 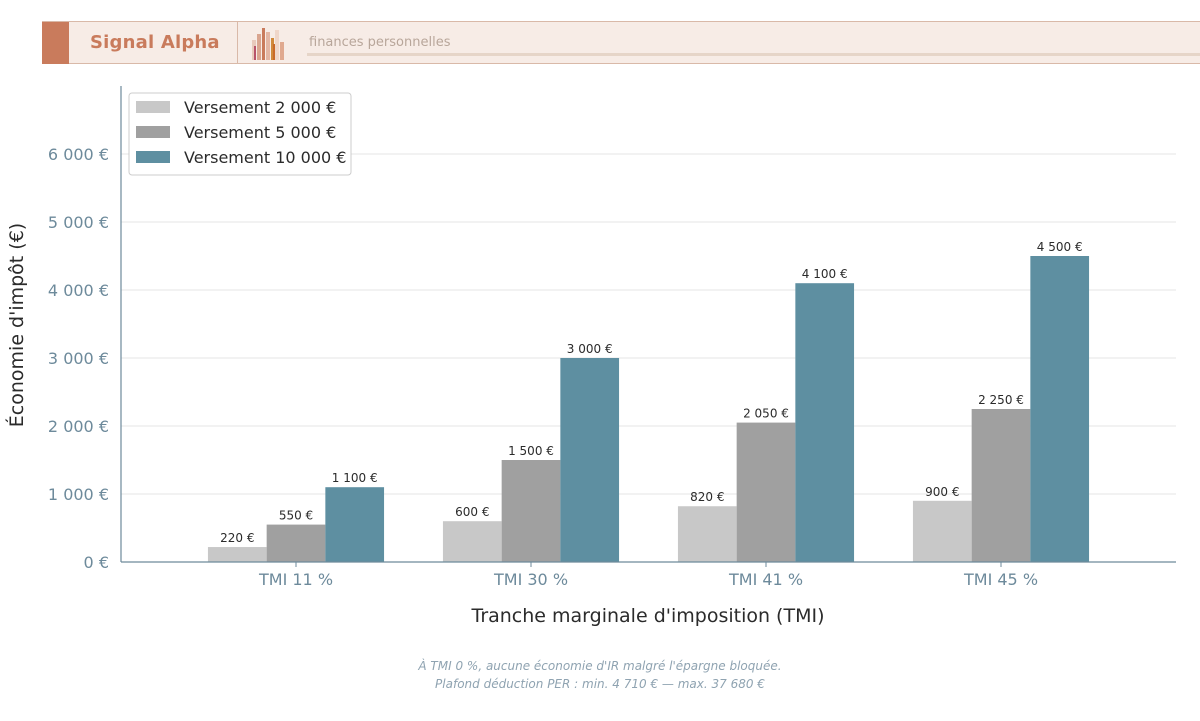 I want to click on header-divider, so click(x=237, y=43).